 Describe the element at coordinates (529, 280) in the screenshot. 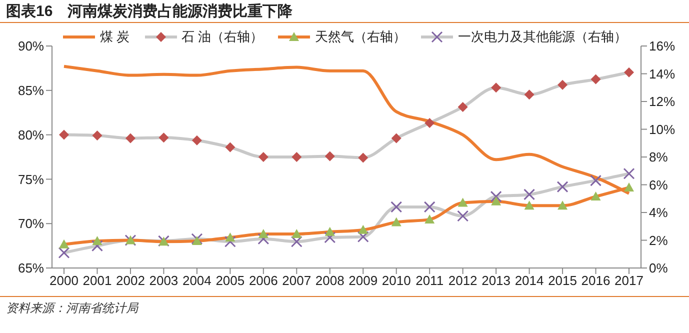

I see `x-tick-label: 2014` at that location.